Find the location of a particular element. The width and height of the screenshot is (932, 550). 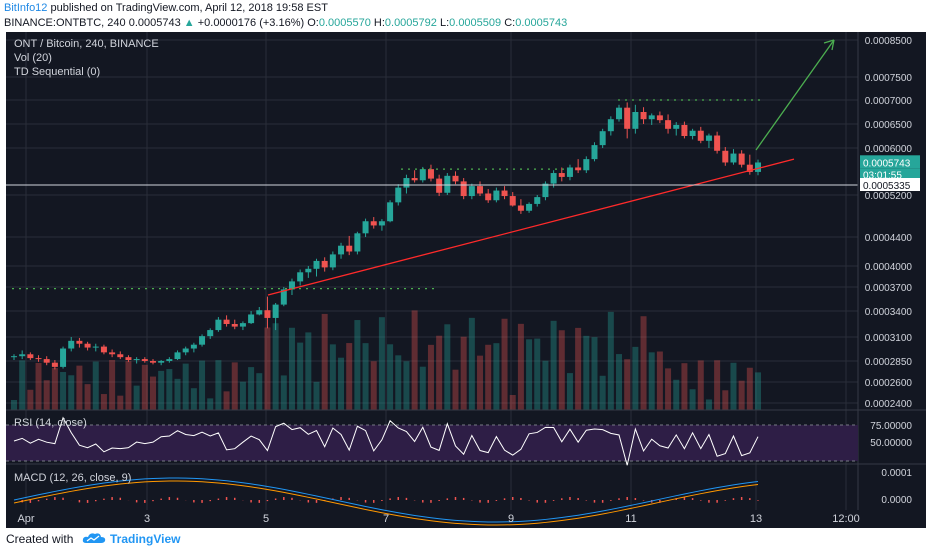

macd-line is located at coordinates (386, 500).